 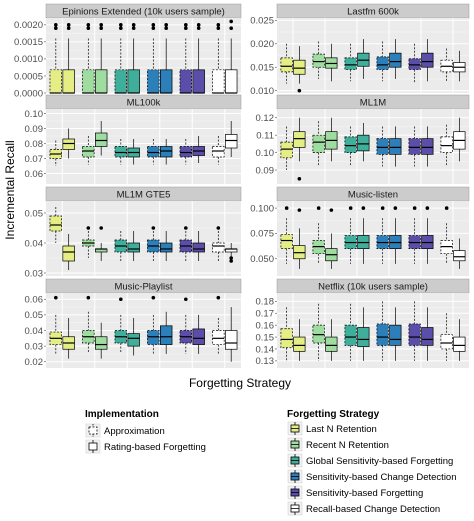 I want to click on legend-key-implementation-2: Rating-based Forgetting, so click(x=145, y=446).